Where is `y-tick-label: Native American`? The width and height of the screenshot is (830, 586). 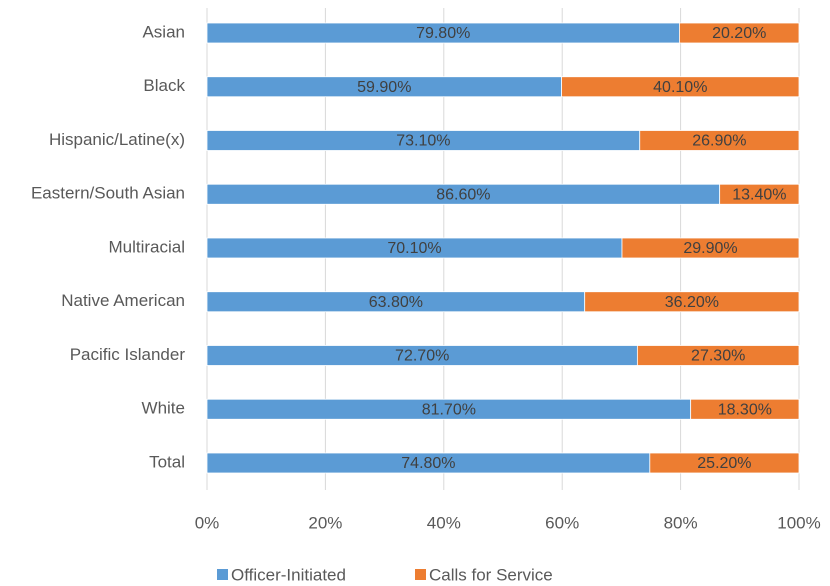
y-tick-label: Native American is located at coordinates (123, 300).